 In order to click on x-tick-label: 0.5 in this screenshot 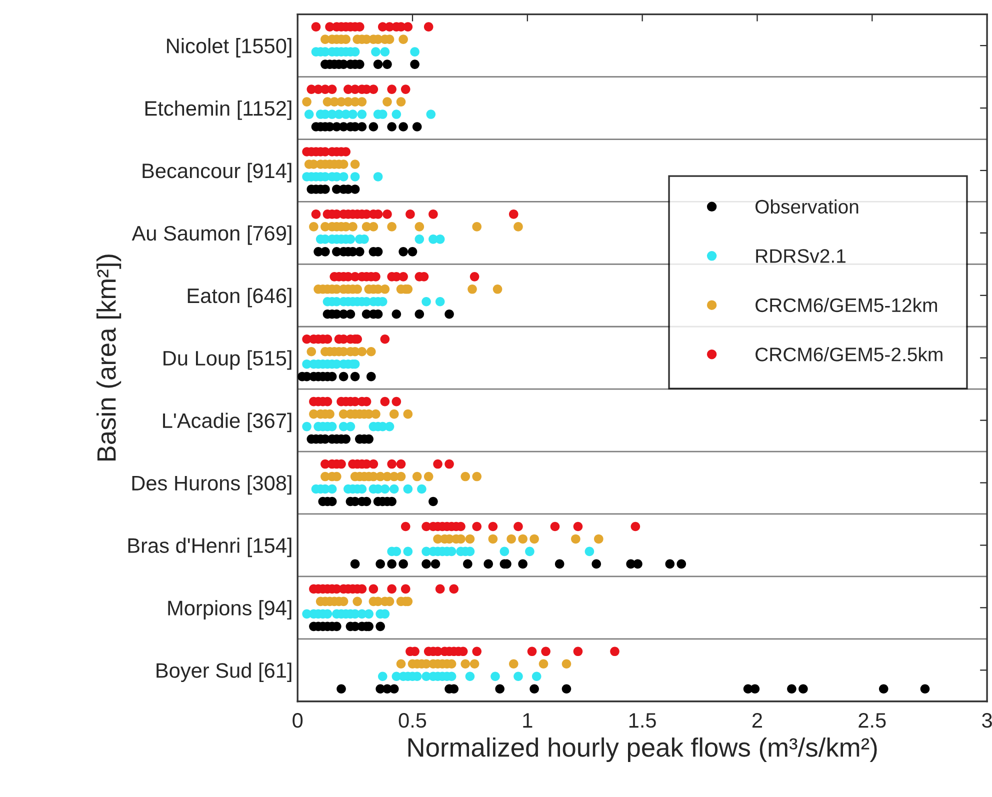, I will do `click(412, 720)`.